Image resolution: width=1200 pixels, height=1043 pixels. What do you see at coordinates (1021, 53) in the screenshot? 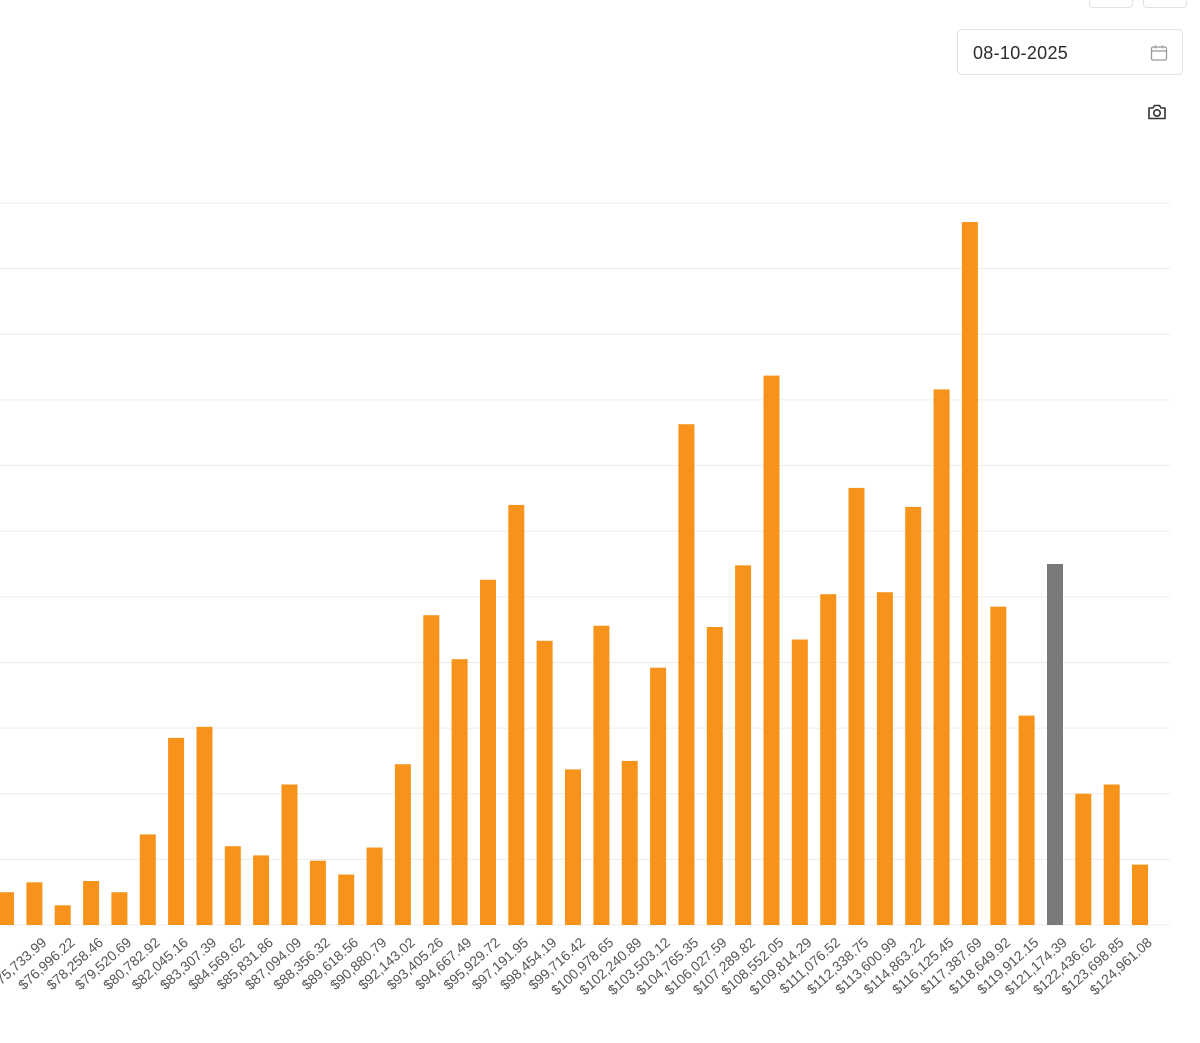
I see `date-value: 08-10-2025` at bounding box center [1021, 53].